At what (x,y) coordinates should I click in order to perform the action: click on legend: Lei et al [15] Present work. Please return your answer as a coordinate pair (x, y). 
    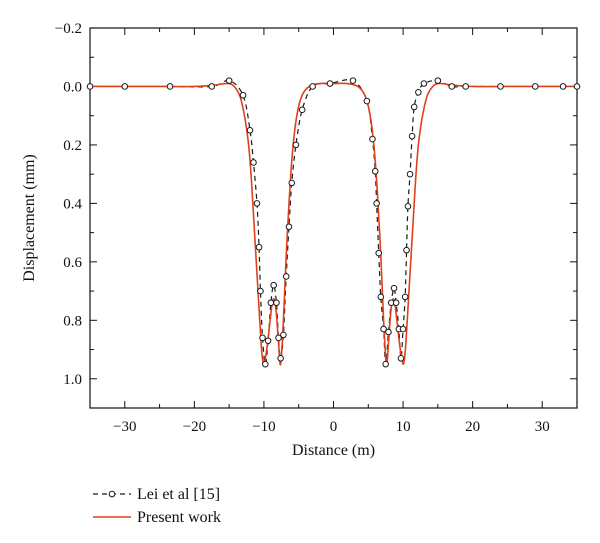
    Looking at the image, I should click on (157, 506).